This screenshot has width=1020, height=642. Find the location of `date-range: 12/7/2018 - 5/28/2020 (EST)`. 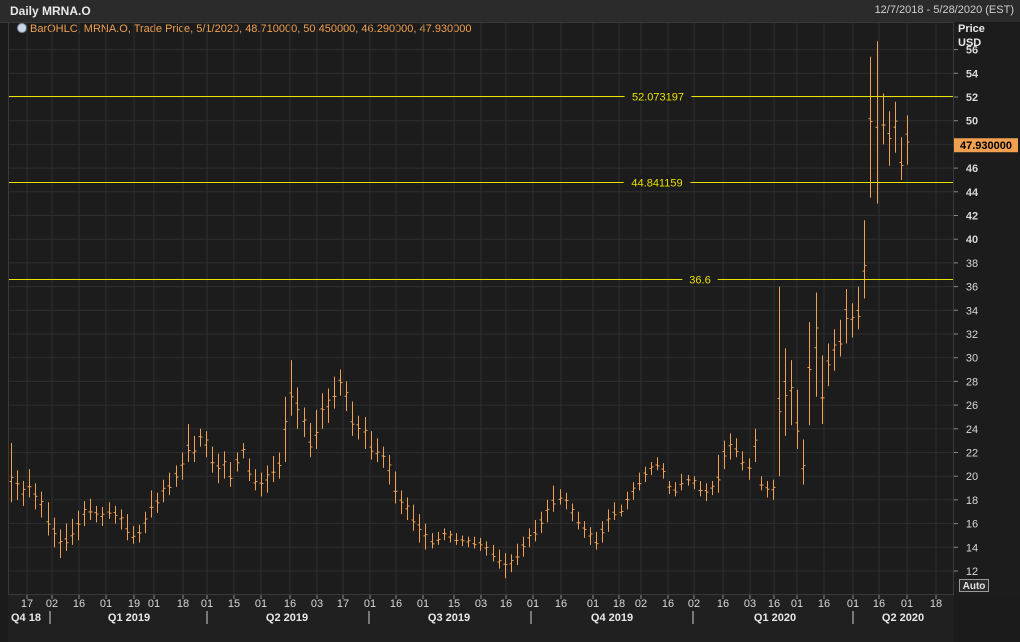

date-range: 12/7/2018 - 5/28/2020 (EST) is located at coordinates (944, 10).